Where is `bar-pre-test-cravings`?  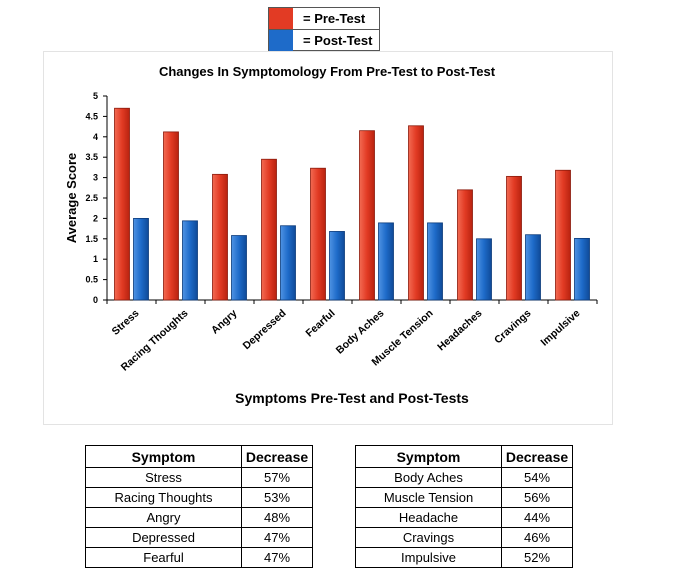 bar-pre-test-cravings is located at coordinates (514, 238).